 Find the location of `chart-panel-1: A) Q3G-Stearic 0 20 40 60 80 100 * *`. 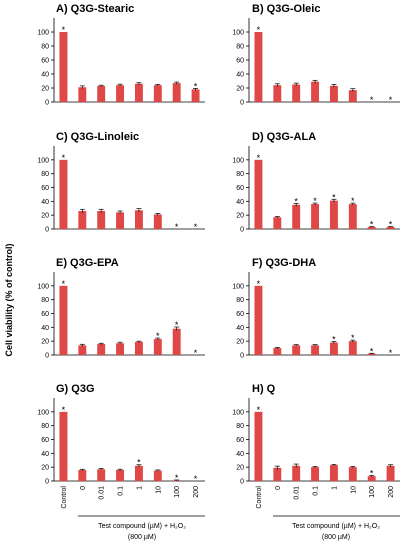

chart-panel-1: A) Q3G-Stearic 0 20 40 60 80 100 * * is located at coordinates (121, 55).